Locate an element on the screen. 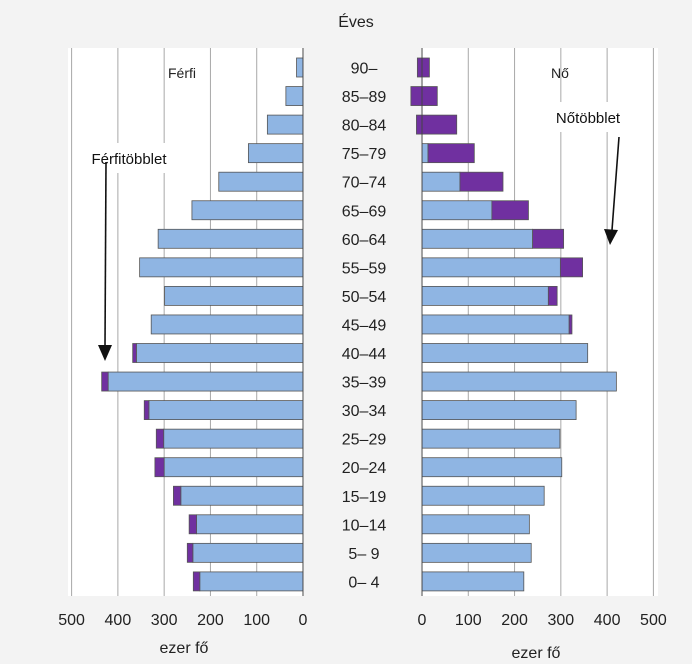 Image resolution: width=692 pixels, height=669 pixels. male-surplus-label: Férfitöbblet is located at coordinates (129, 159).